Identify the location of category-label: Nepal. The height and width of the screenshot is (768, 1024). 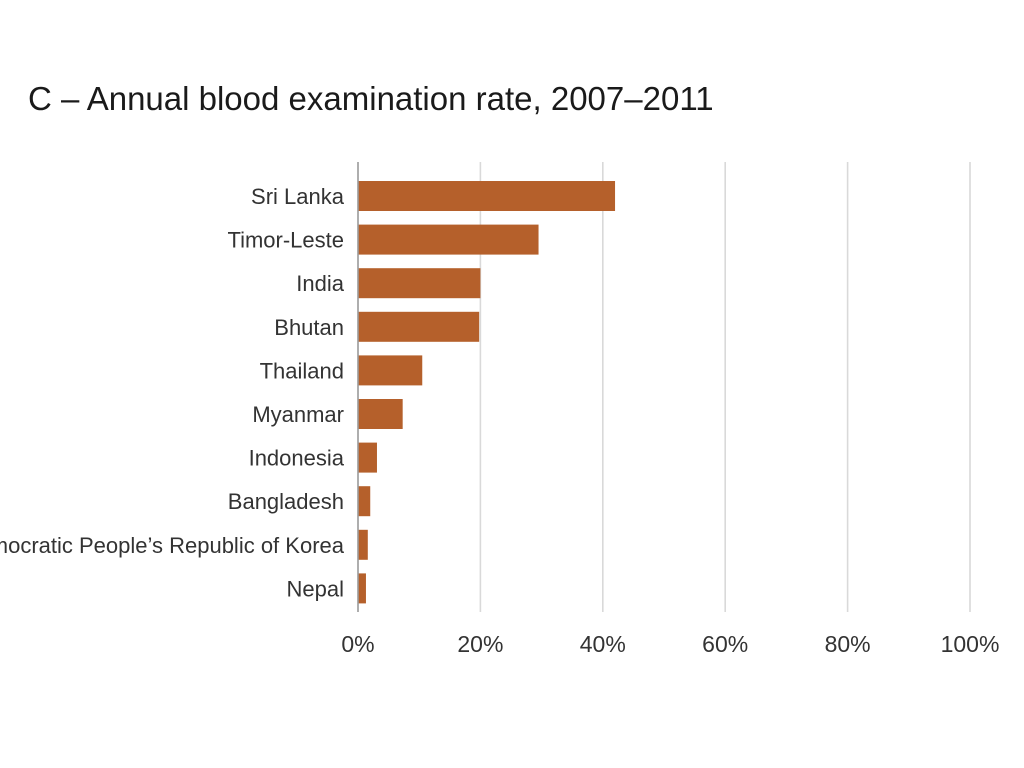
(315, 588).